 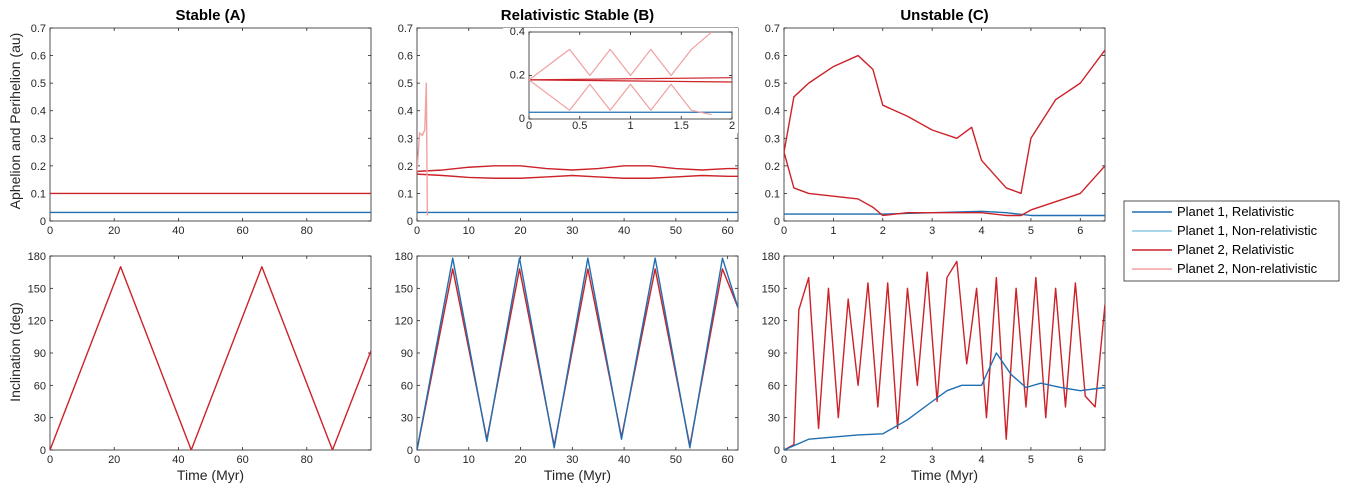 I want to click on x-tick-label: 5, so click(x=1031, y=460).